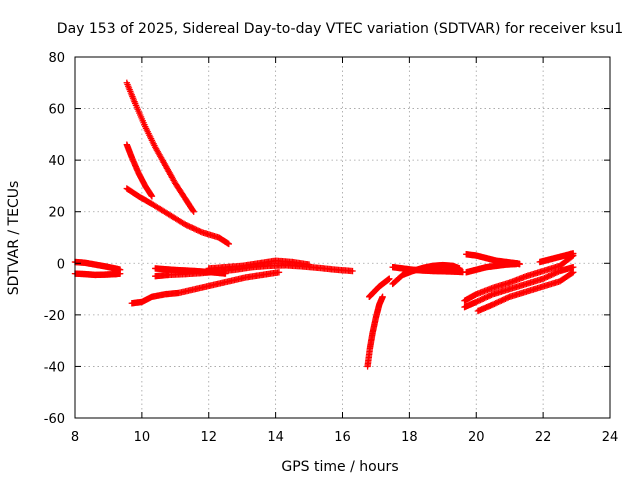 This screenshot has height=480, width=640. What do you see at coordinates (476, 437) in the screenshot?
I see `x-tick-label: 20` at bounding box center [476, 437].